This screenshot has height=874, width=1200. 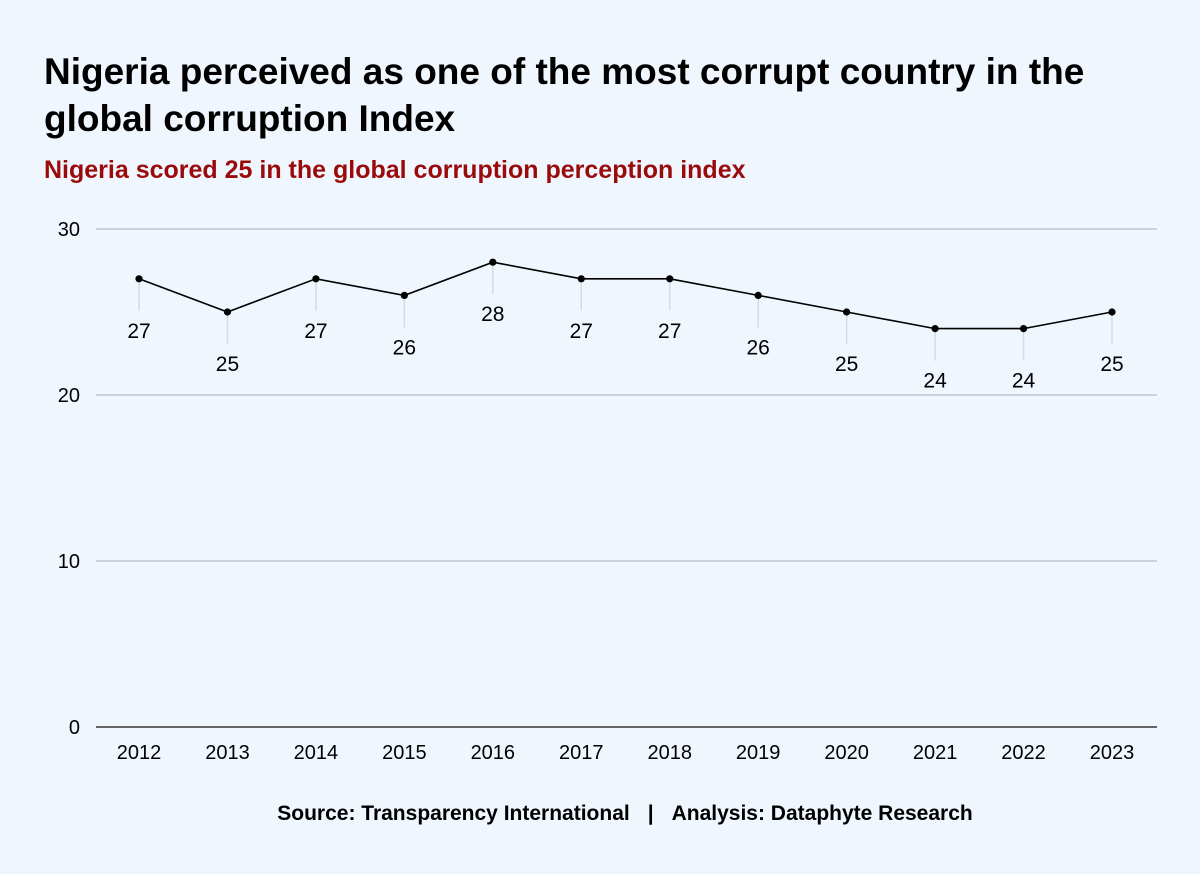 What do you see at coordinates (227, 753) in the screenshot?
I see `x-tick-label: 2013` at bounding box center [227, 753].